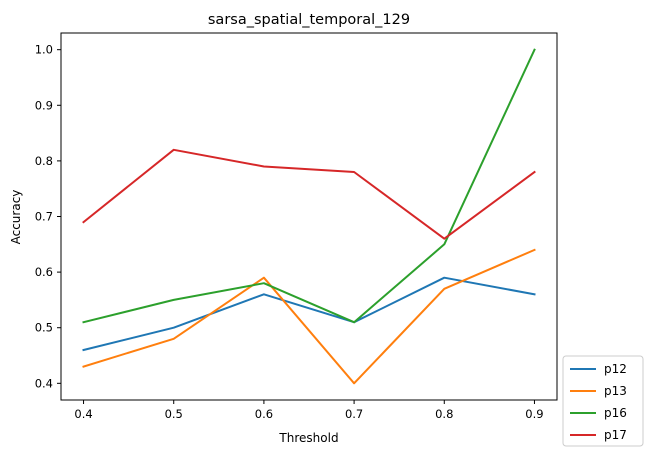 This screenshot has width=650, height=455. Describe the element at coordinates (615, 369) in the screenshot. I see `legend-label-p12: p12` at that location.